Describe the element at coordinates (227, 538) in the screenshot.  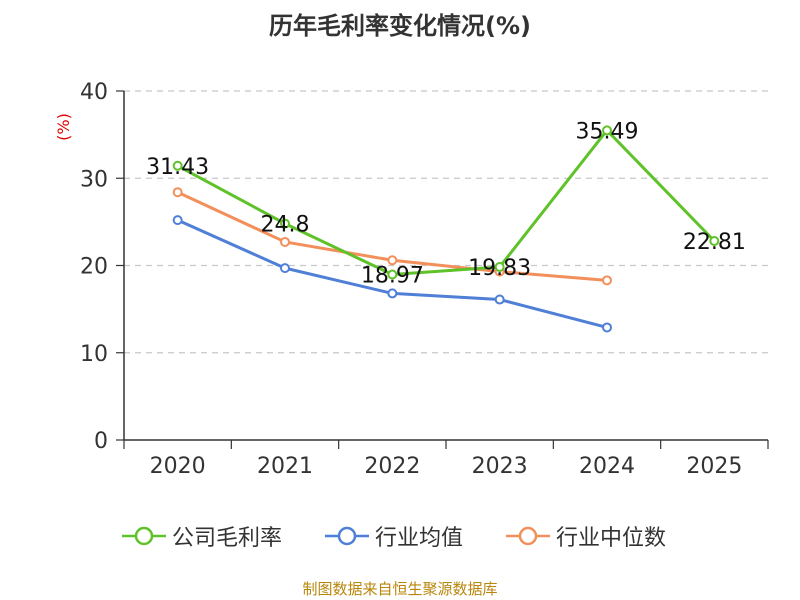
I see `legend-company-label: 公司毛利率` at that location.